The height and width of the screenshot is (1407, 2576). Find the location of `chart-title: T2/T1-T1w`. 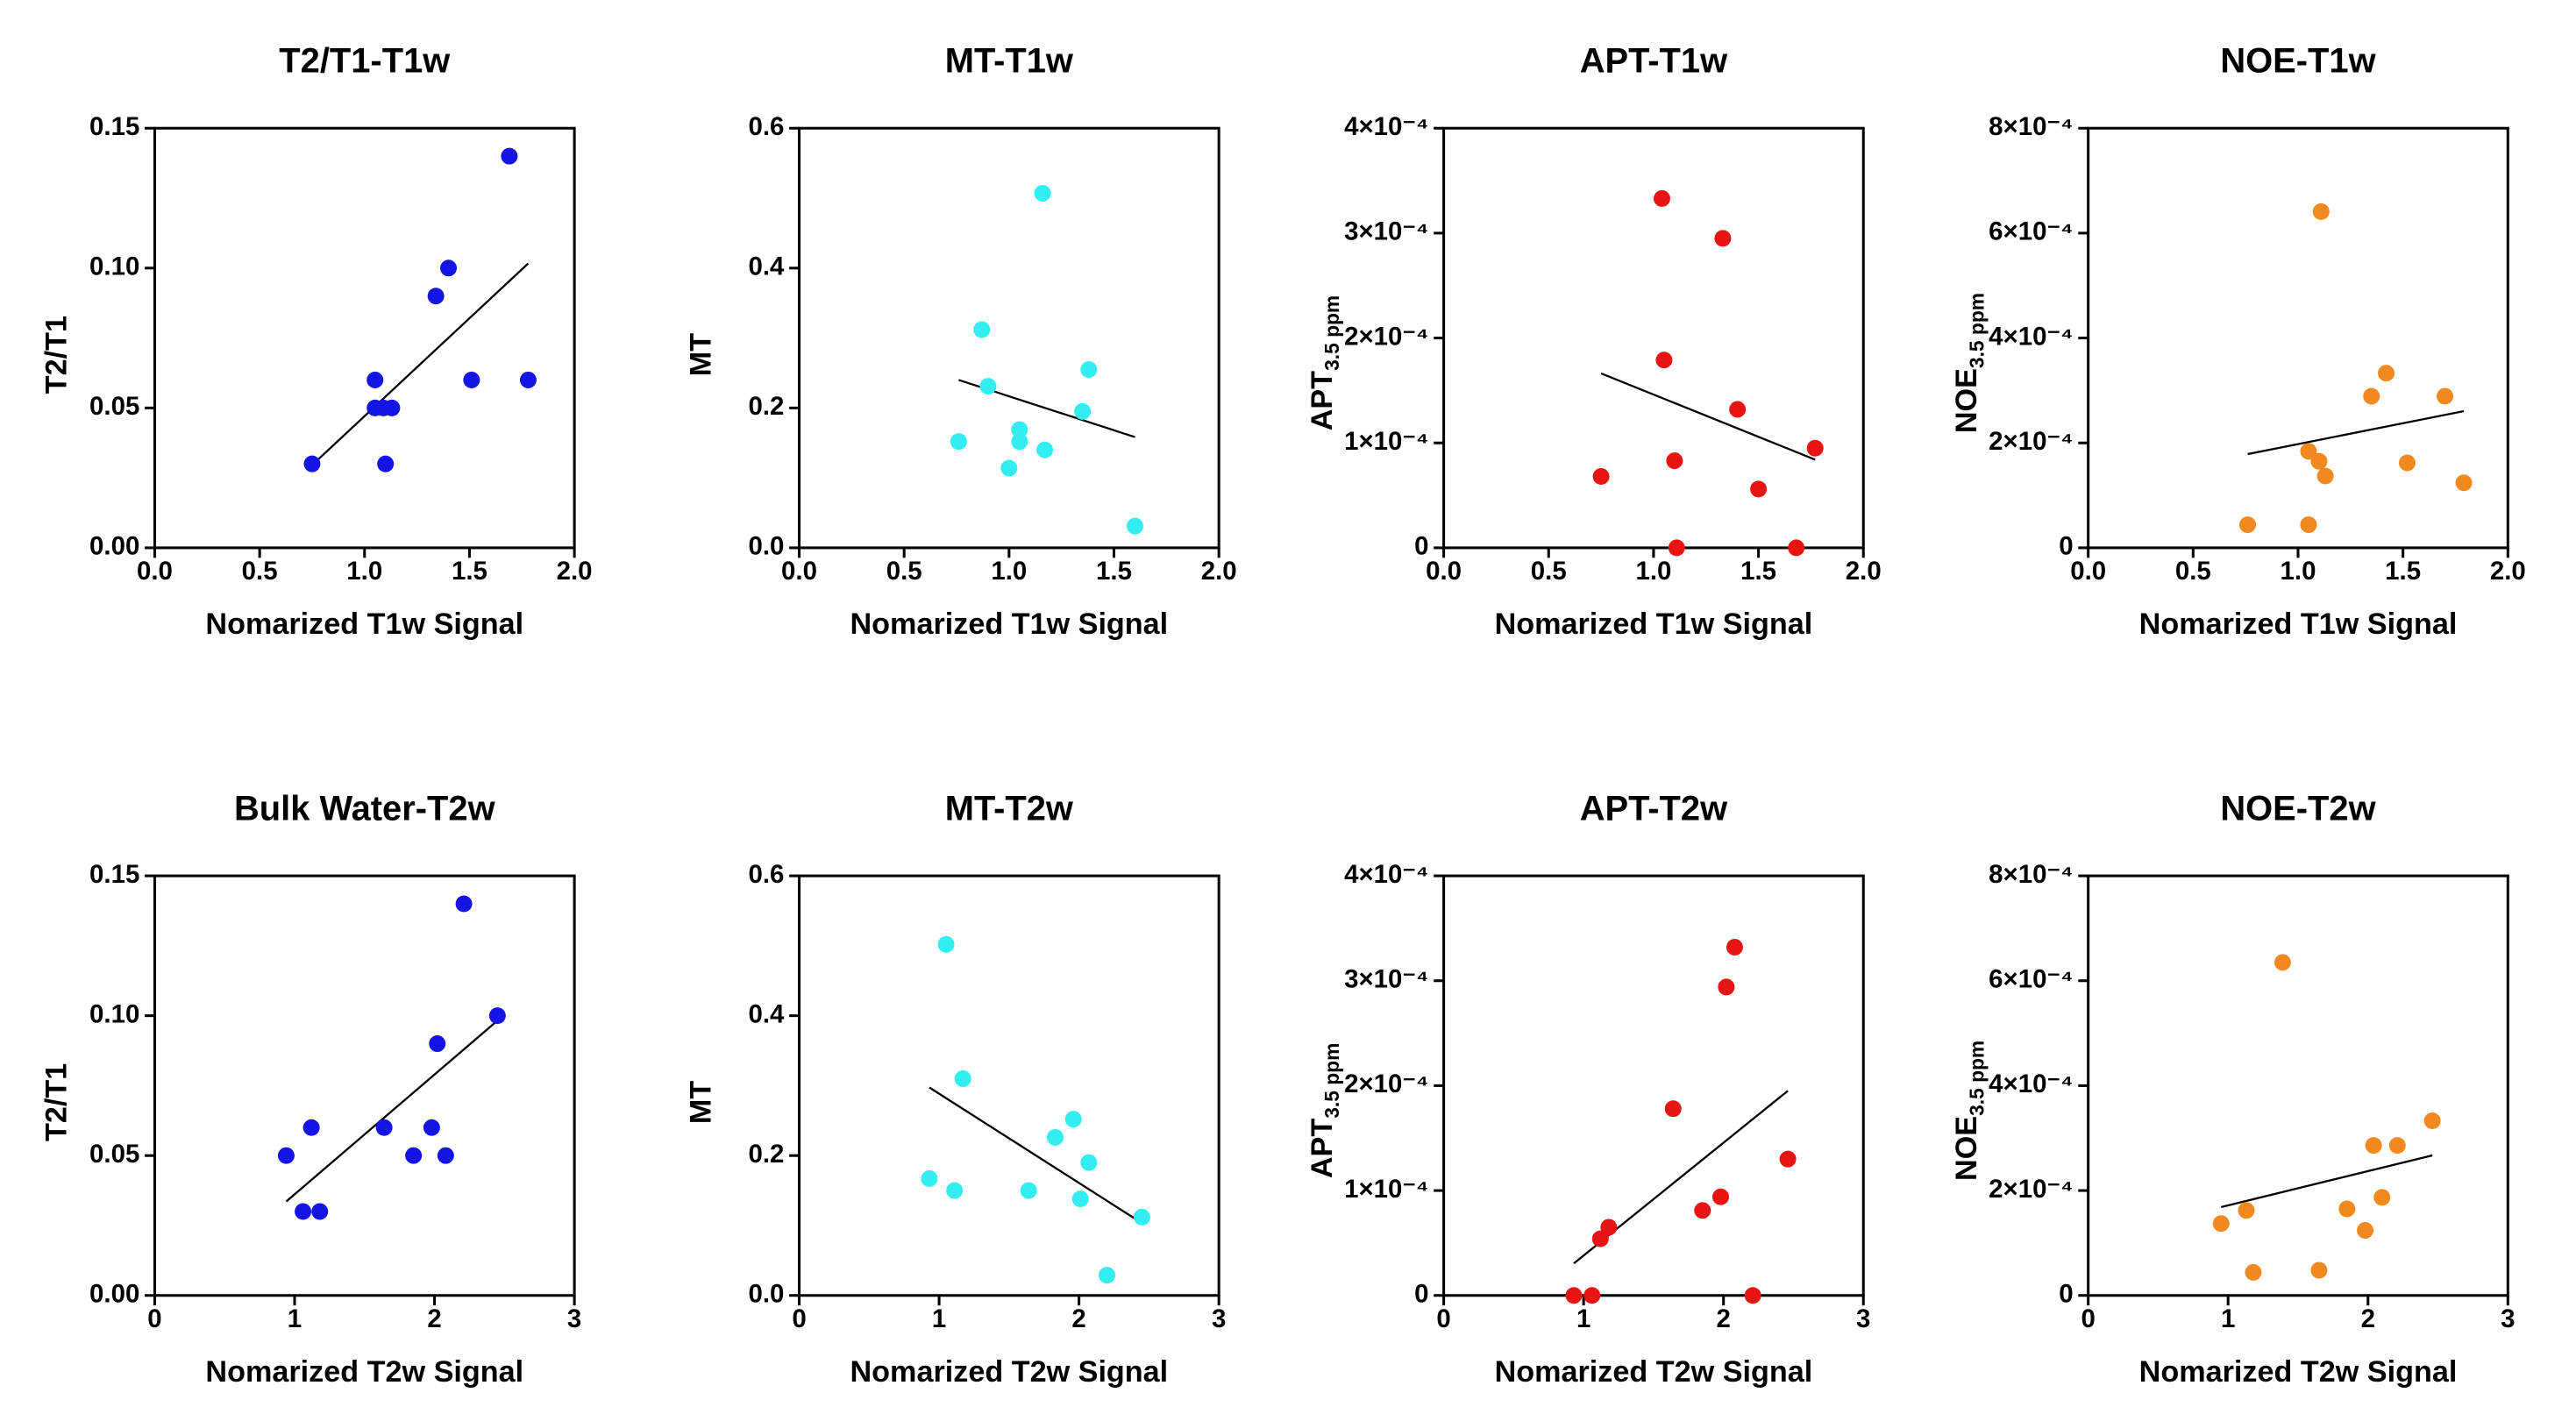

chart-title: T2/T1-T1w is located at coordinates (365, 61).